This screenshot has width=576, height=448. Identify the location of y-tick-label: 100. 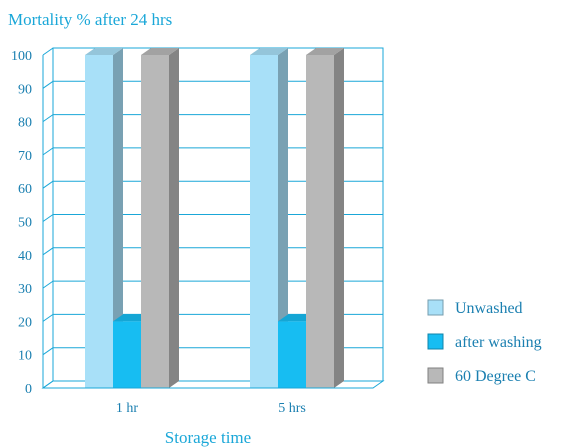
(21, 56).